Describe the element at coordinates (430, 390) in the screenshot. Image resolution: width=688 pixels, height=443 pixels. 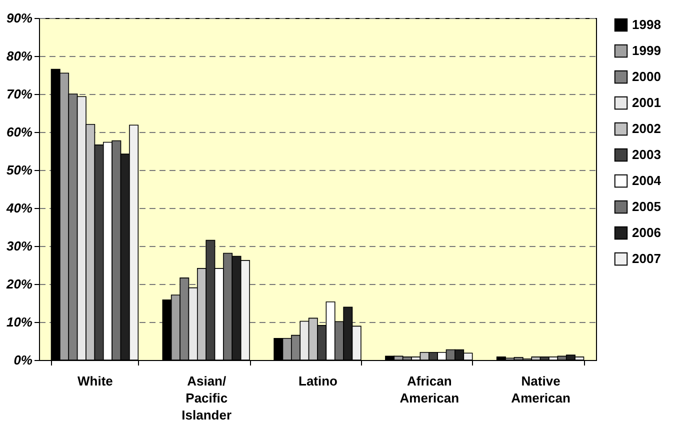
I see `x-tick-label: African American` at that location.